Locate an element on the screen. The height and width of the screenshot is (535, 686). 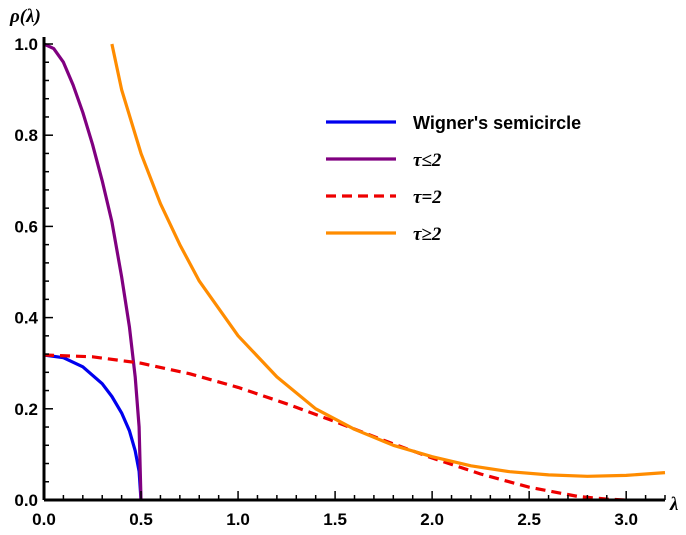
x-tick-label: 1.0 is located at coordinates (238, 519).